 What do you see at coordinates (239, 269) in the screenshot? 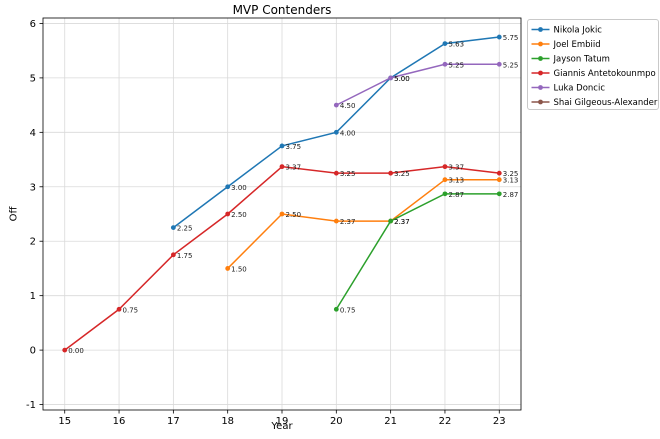
I see `point-label-joel-embiid: 1.50` at bounding box center [239, 269].